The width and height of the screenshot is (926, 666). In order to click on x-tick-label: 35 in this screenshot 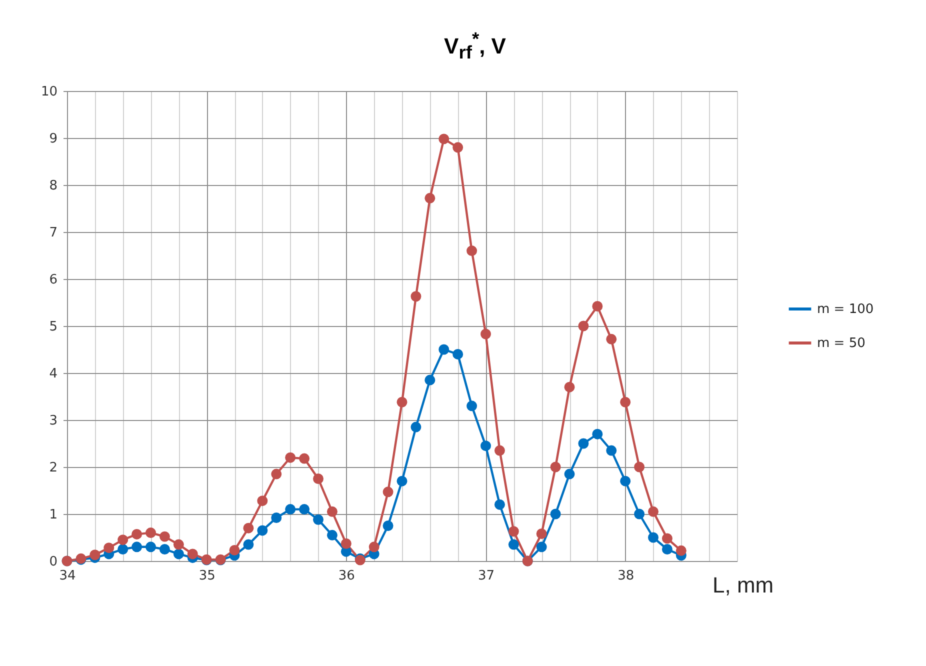, I will do `click(207, 576)`.